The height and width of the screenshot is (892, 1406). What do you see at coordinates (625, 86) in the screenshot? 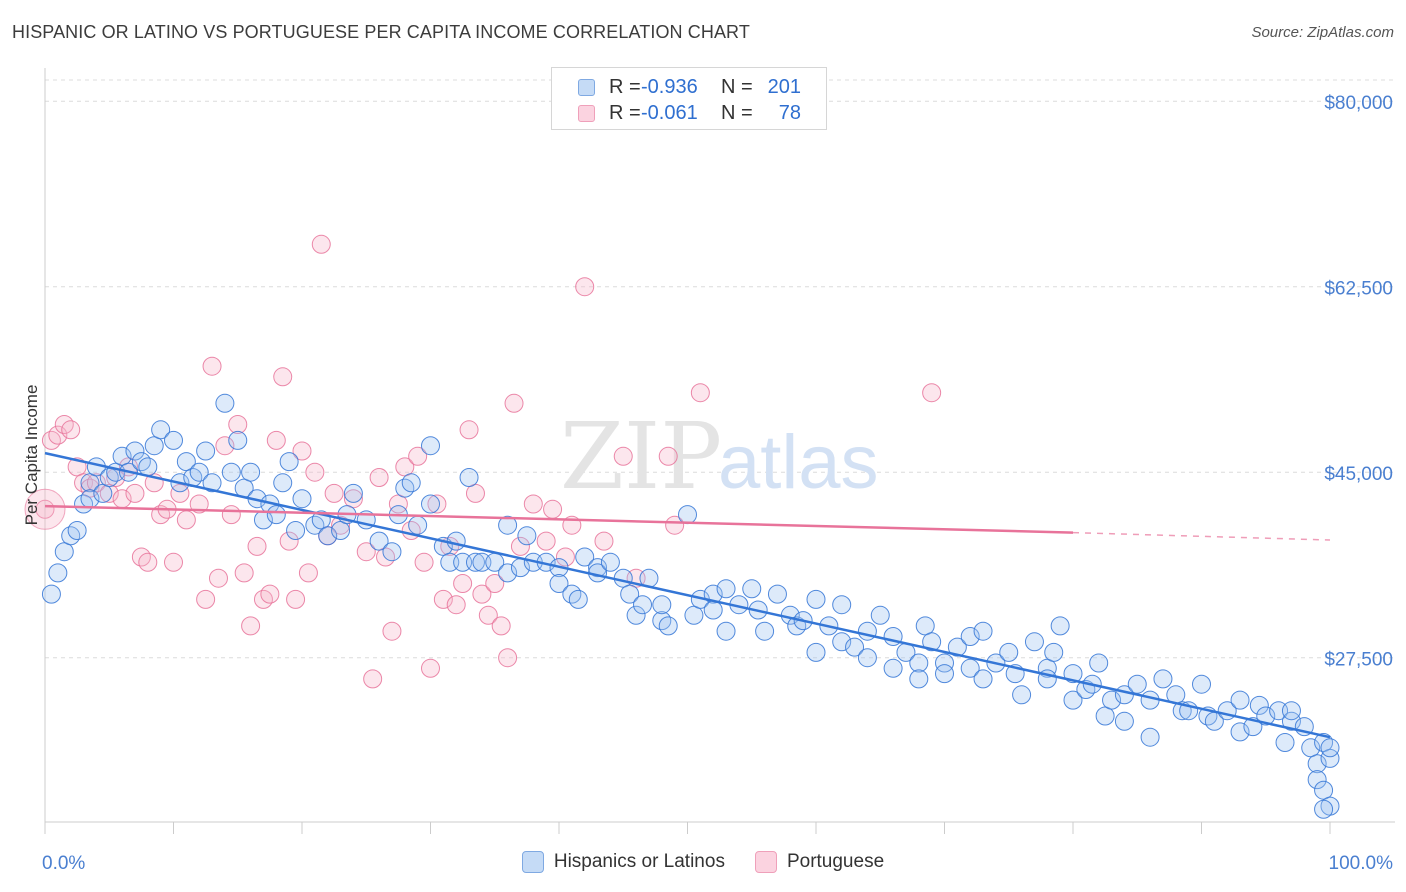
I see `legend-r-label: R =` at bounding box center [625, 86].